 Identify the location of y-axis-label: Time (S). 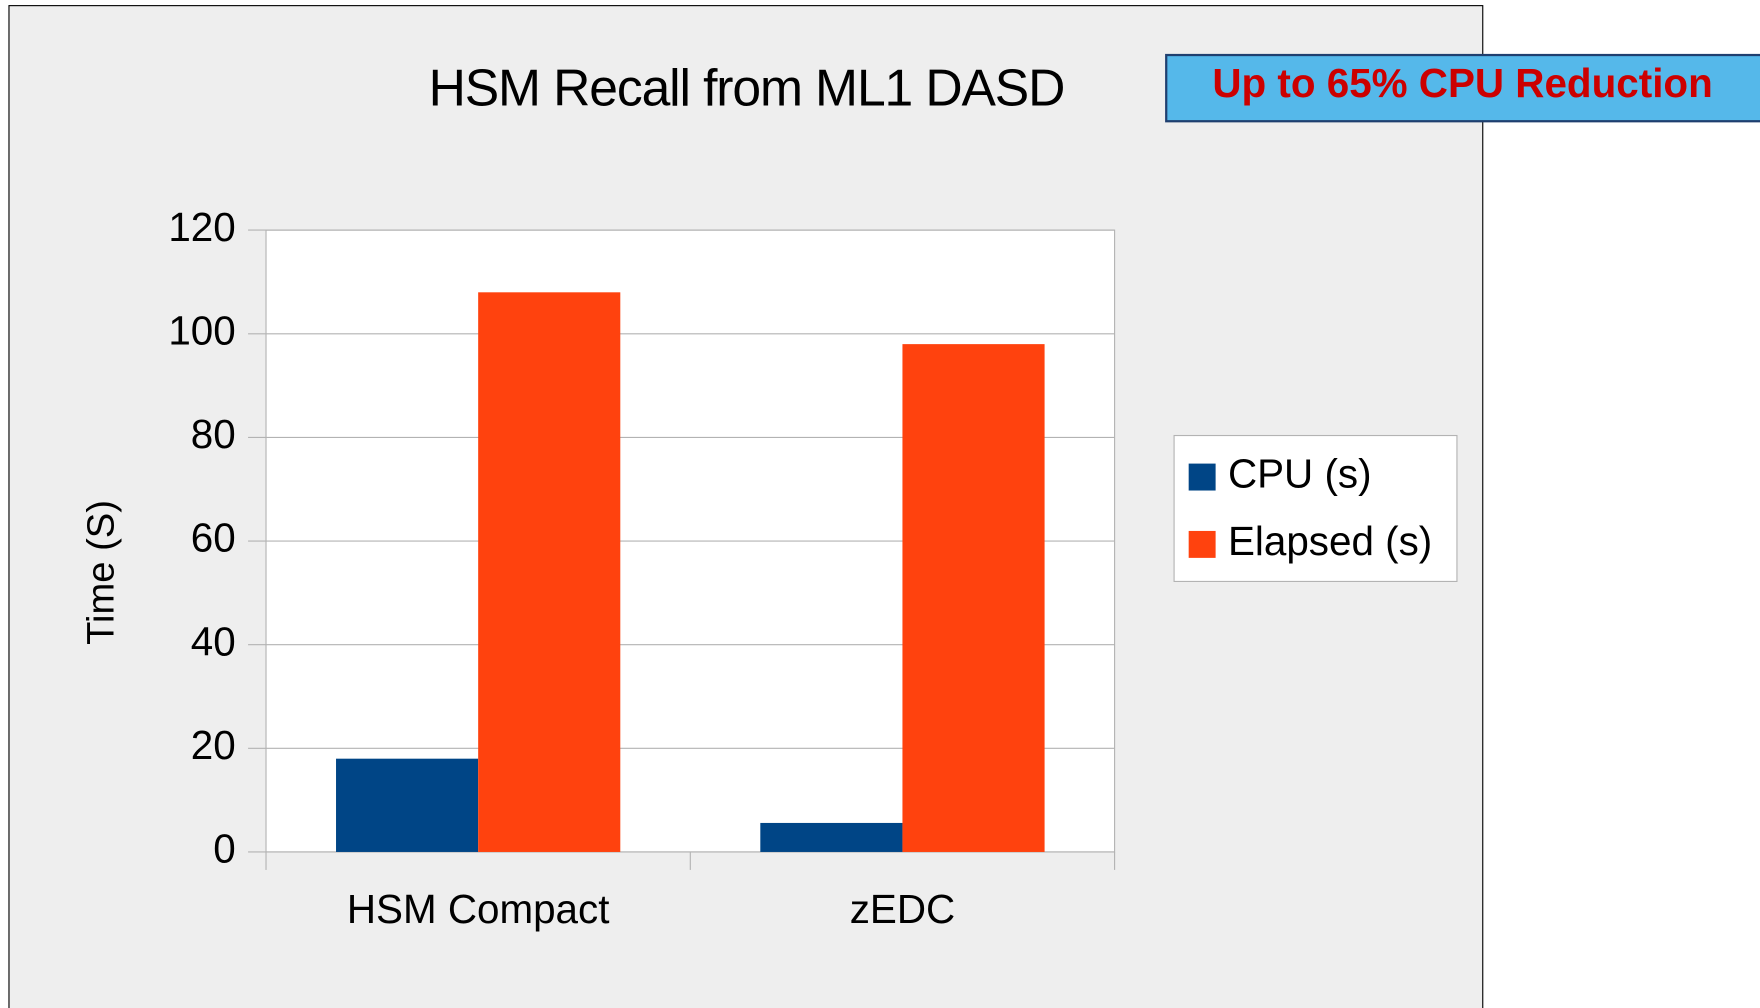
(100, 572).